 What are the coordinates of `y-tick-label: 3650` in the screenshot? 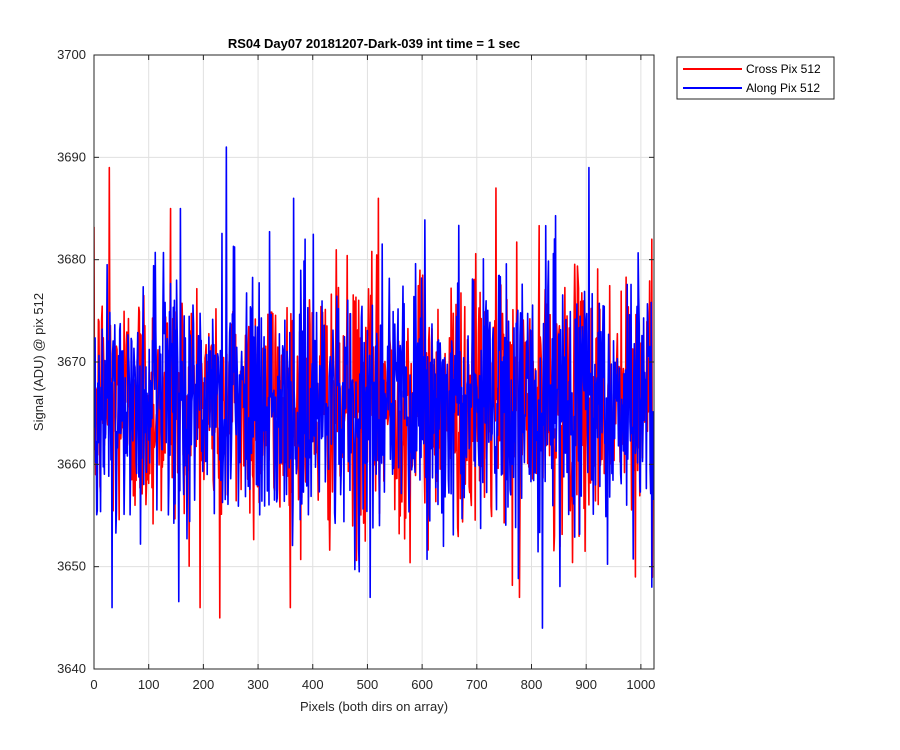 It's located at (71, 566).